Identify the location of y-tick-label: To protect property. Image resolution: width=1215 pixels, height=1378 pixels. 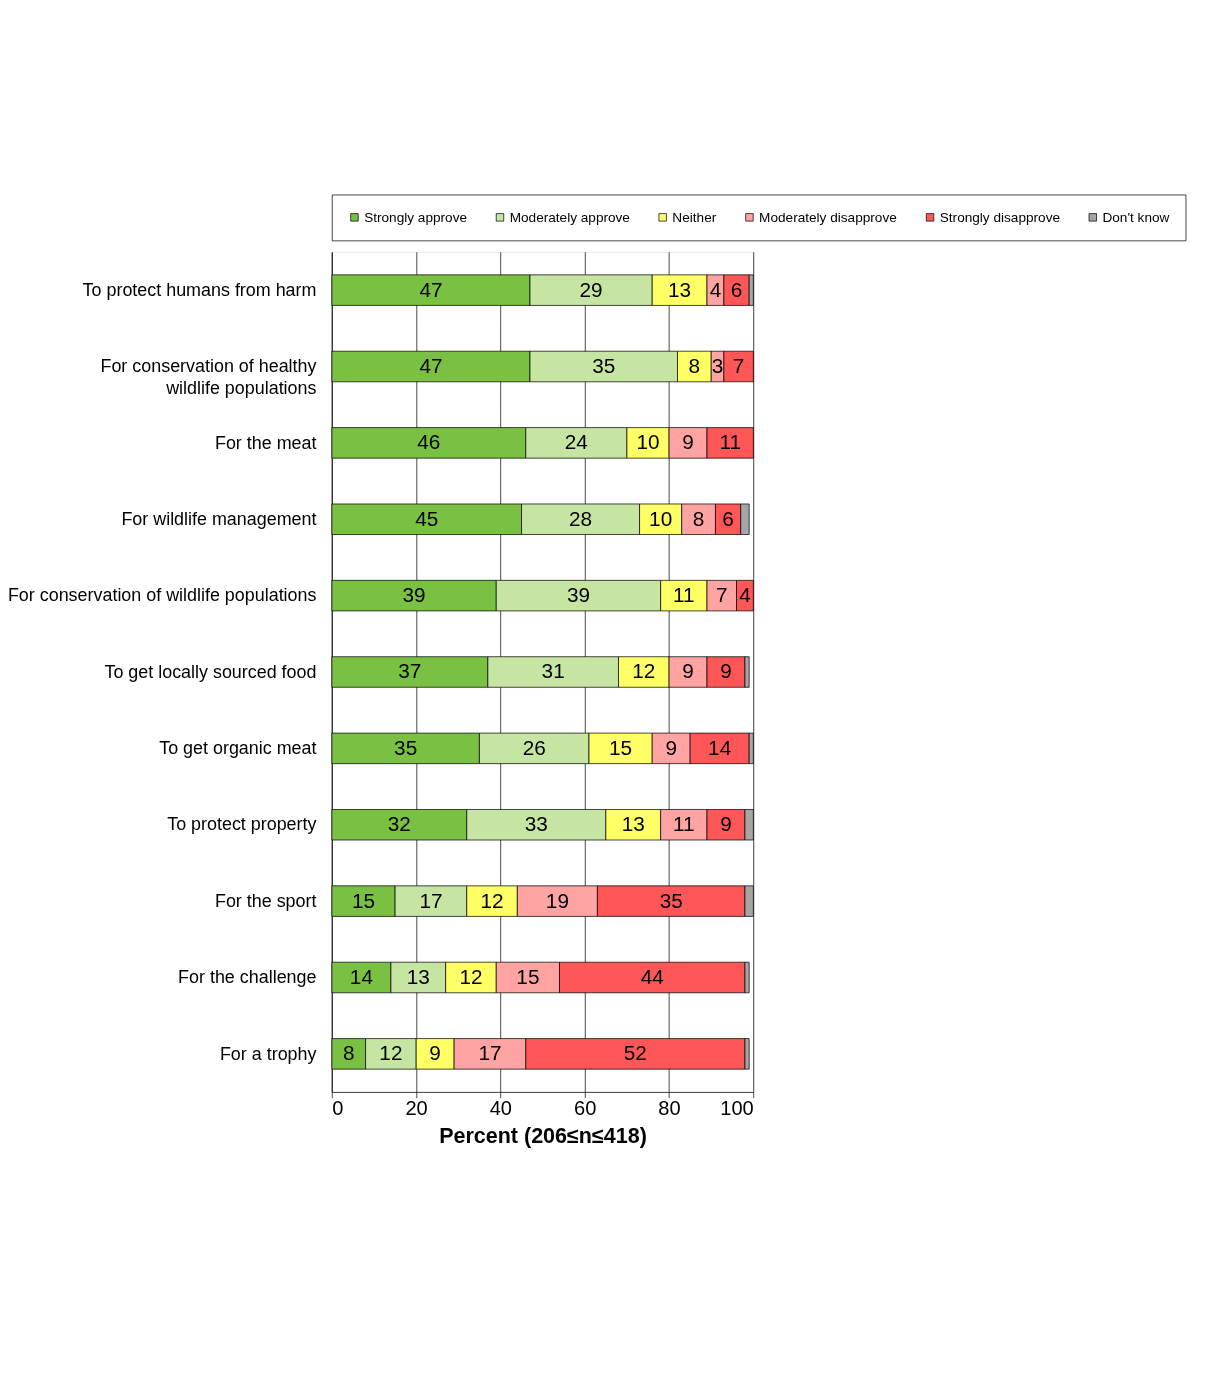
(242, 824).